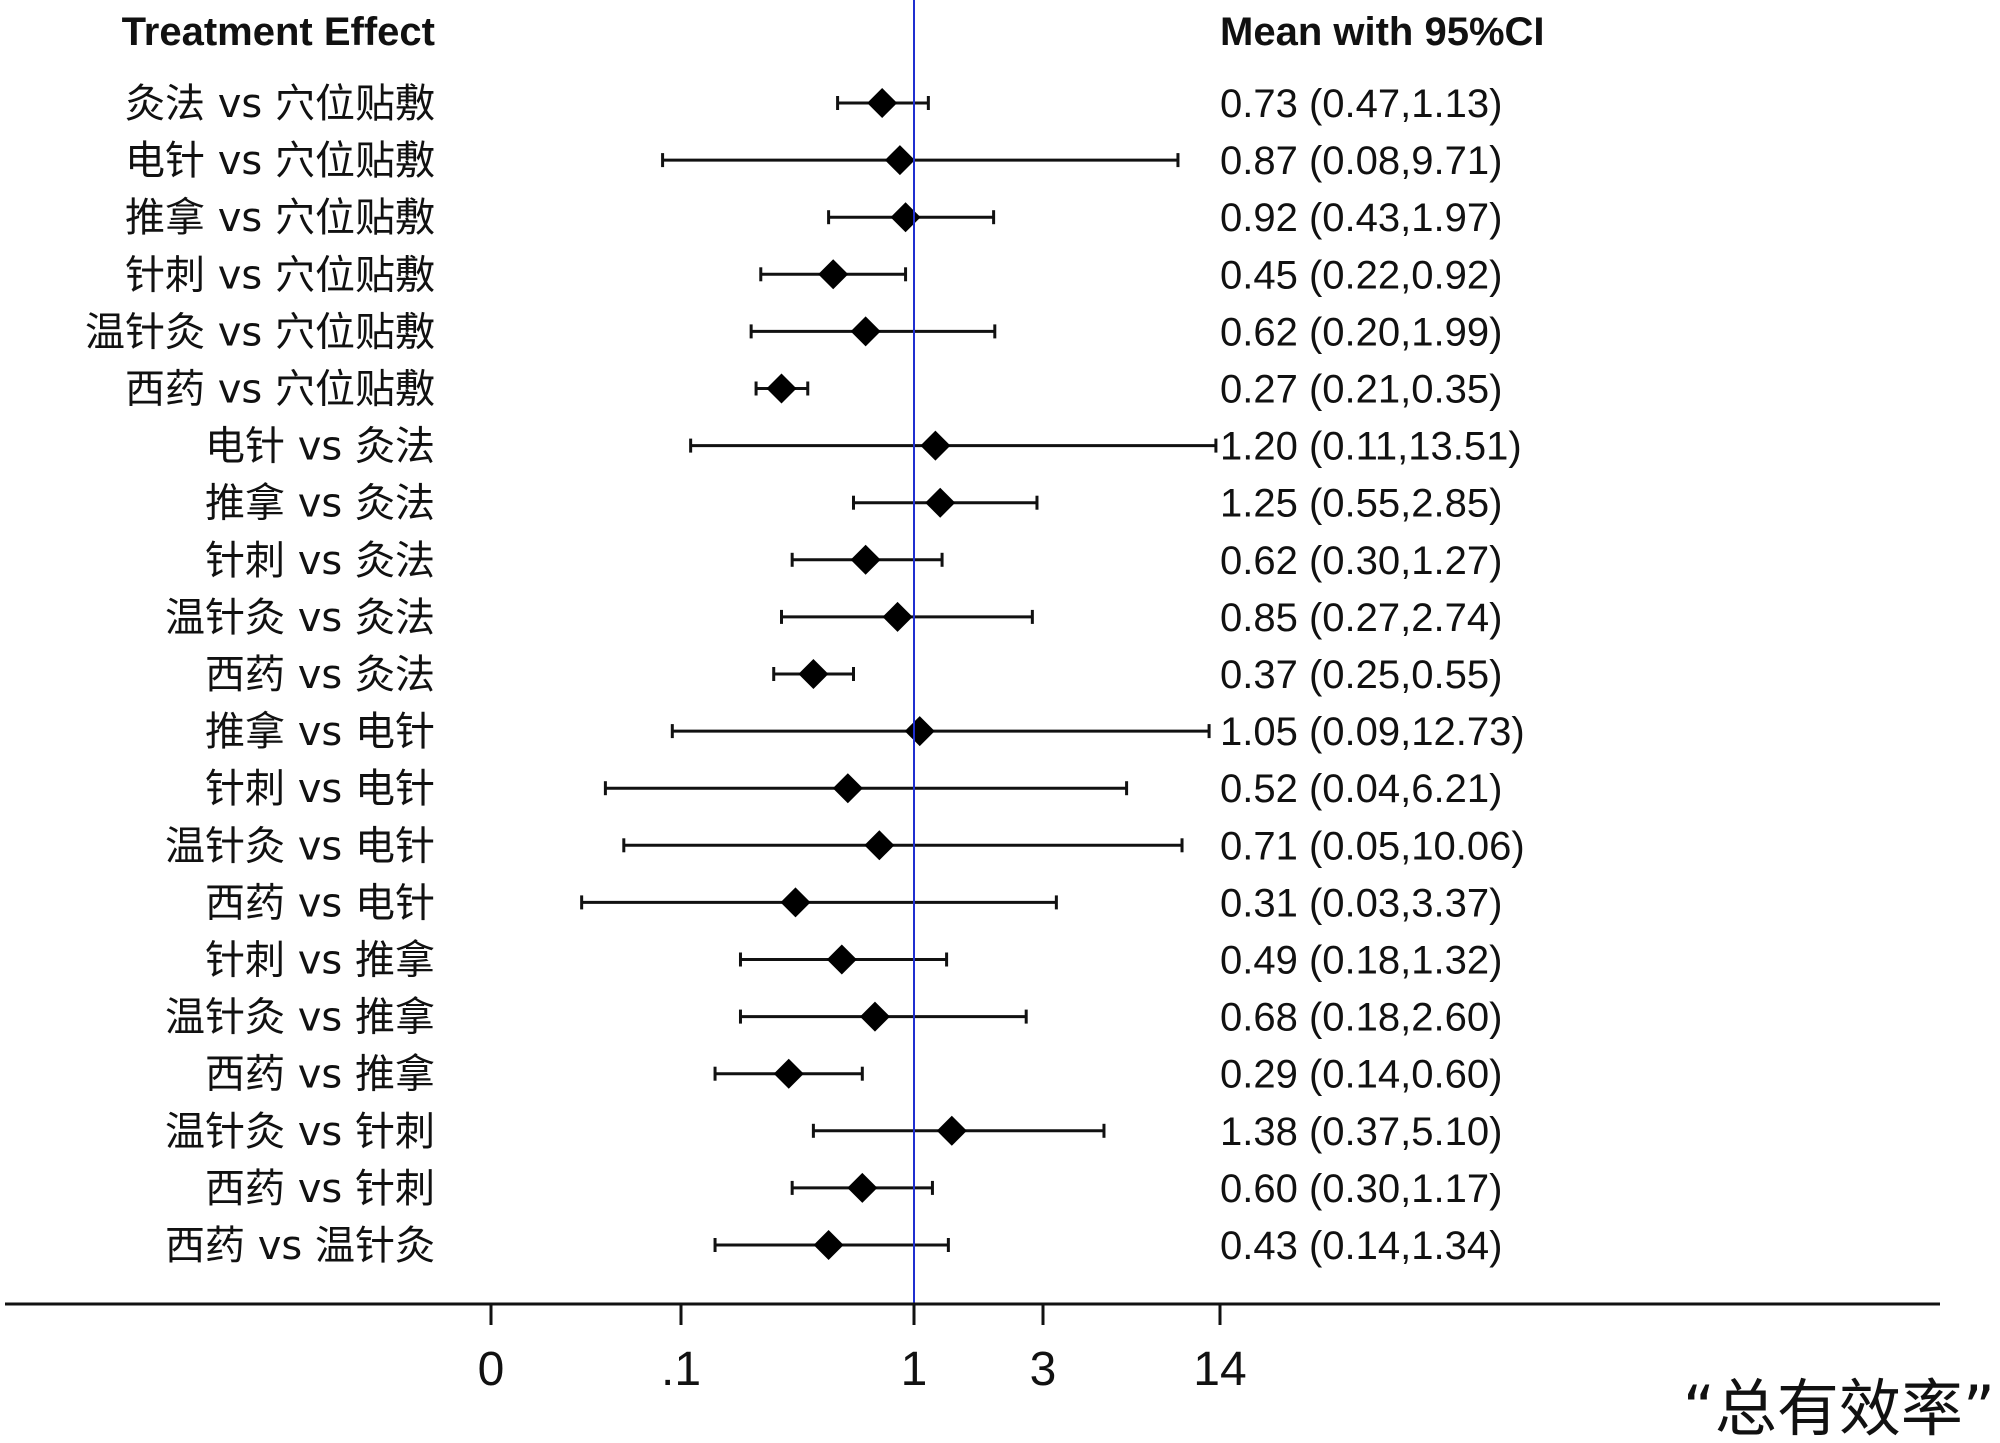  Describe the element at coordinates (300, 1018) in the screenshot. I see `row-label: 温针灸 vs 推拿` at that location.